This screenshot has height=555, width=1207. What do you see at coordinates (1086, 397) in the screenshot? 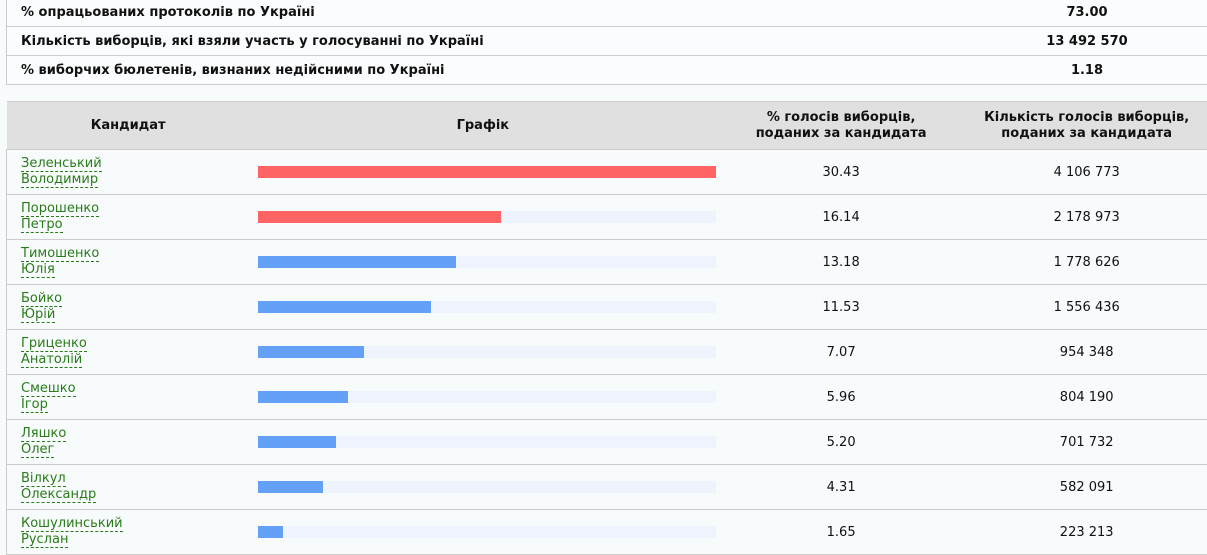
I see `vote-count: 804 190` at bounding box center [1086, 397].